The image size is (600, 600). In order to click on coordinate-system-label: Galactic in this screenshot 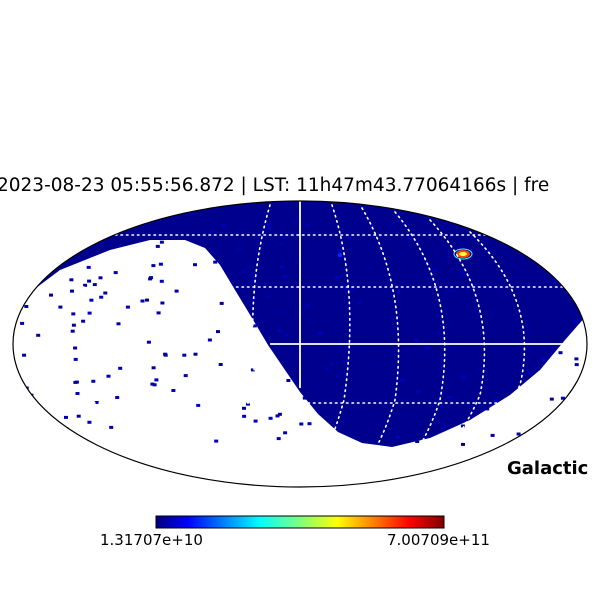, I will do `click(548, 468)`.